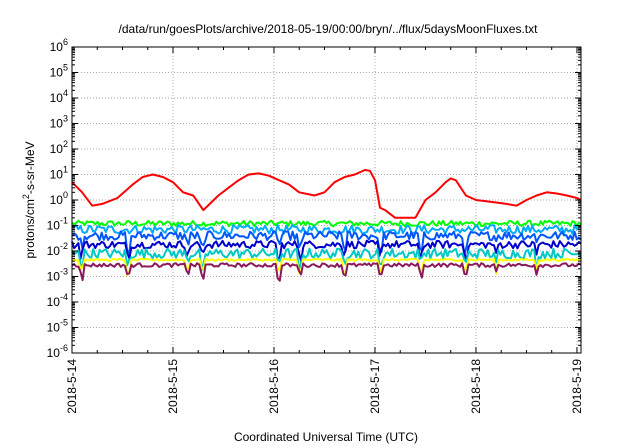  Describe the element at coordinates (326, 437) in the screenshot. I see `x-axis-label: Coordinated Universal Time (UTC)` at that location.